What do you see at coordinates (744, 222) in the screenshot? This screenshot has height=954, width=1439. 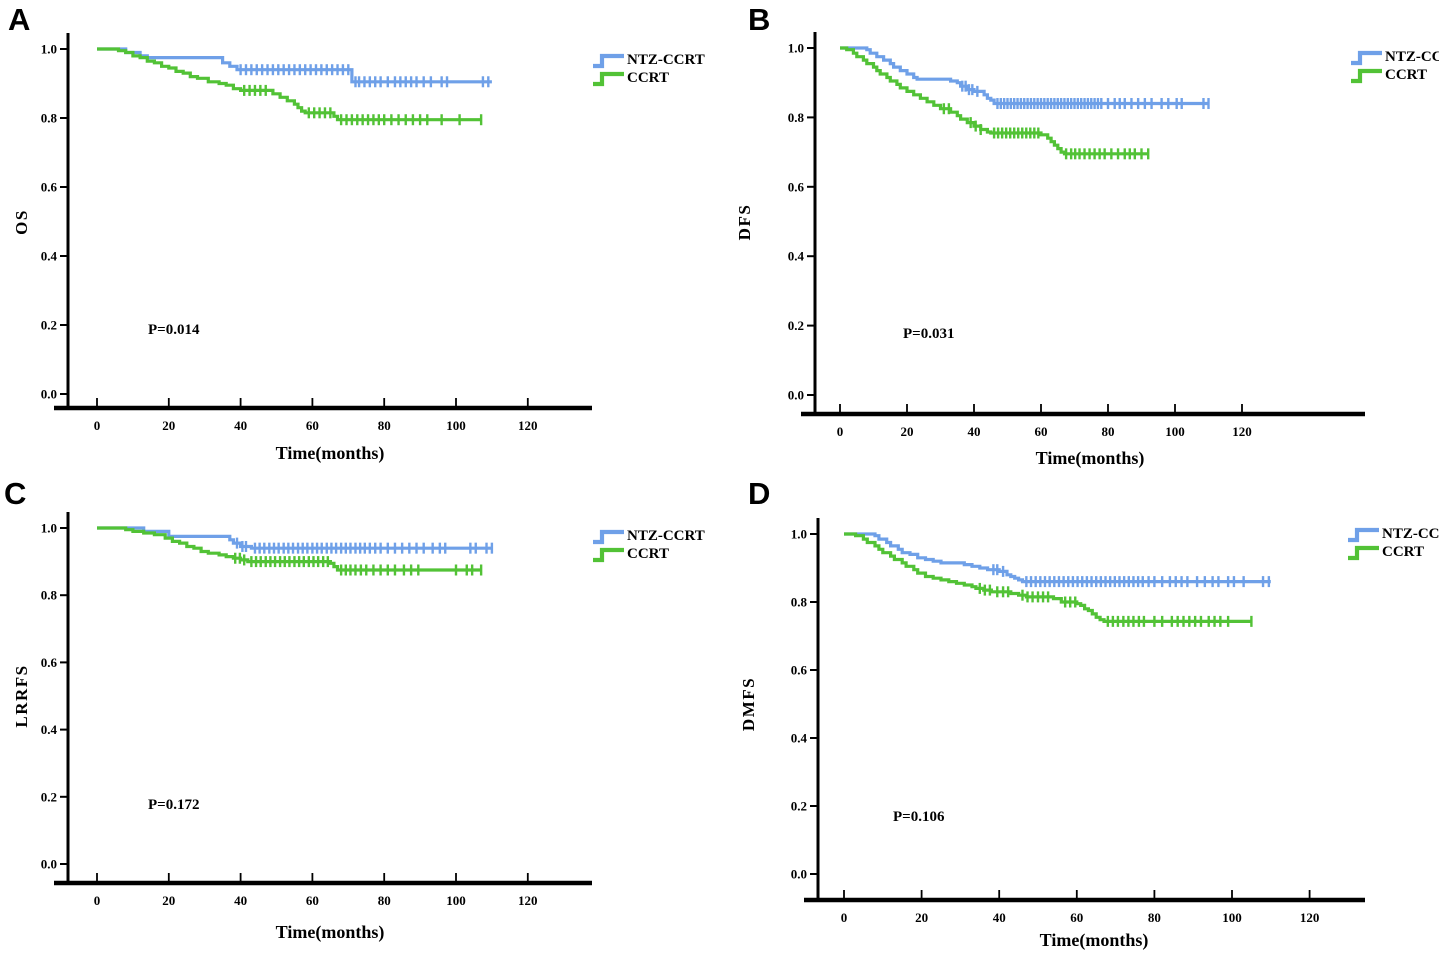 I see `y-axis-title: DFS` at bounding box center [744, 222].